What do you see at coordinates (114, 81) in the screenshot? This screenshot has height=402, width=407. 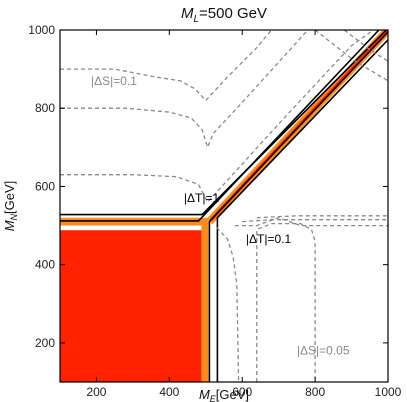 I see `contour-annotation-0: |ΔS|=0.1` at bounding box center [114, 81].